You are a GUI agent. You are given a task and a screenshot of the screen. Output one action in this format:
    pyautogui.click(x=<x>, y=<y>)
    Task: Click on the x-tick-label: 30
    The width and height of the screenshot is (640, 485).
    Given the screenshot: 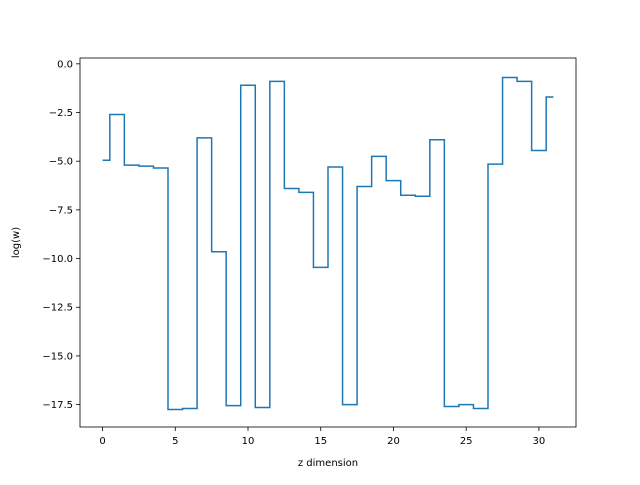 What is the action you would take?
    pyautogui.click(x=539, y=441)
    